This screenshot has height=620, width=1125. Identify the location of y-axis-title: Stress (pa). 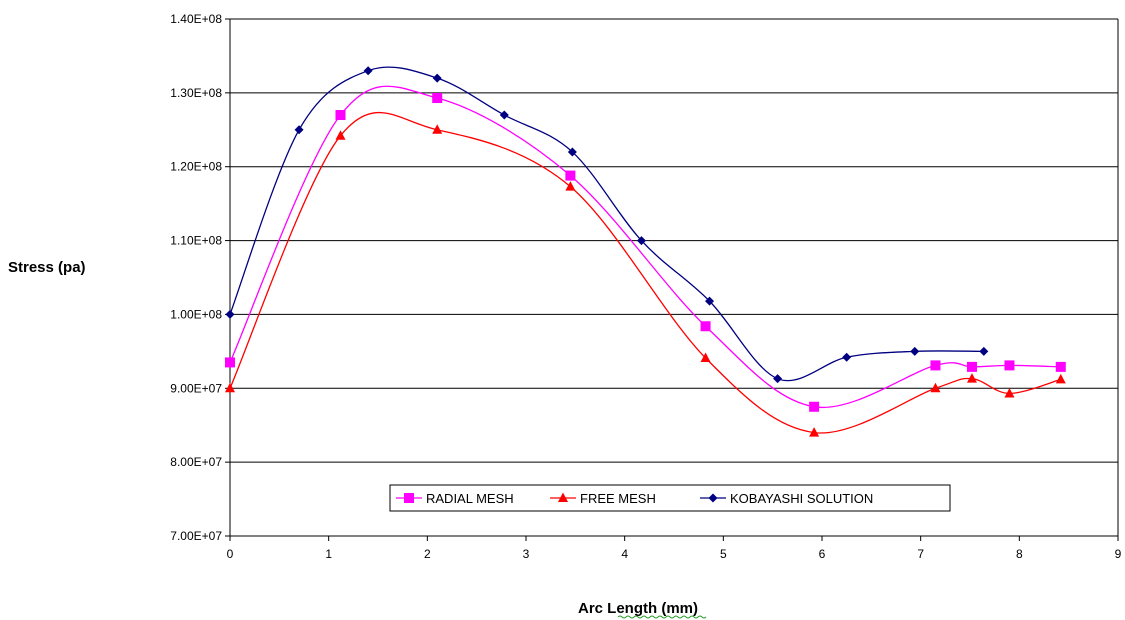
(47, 267).